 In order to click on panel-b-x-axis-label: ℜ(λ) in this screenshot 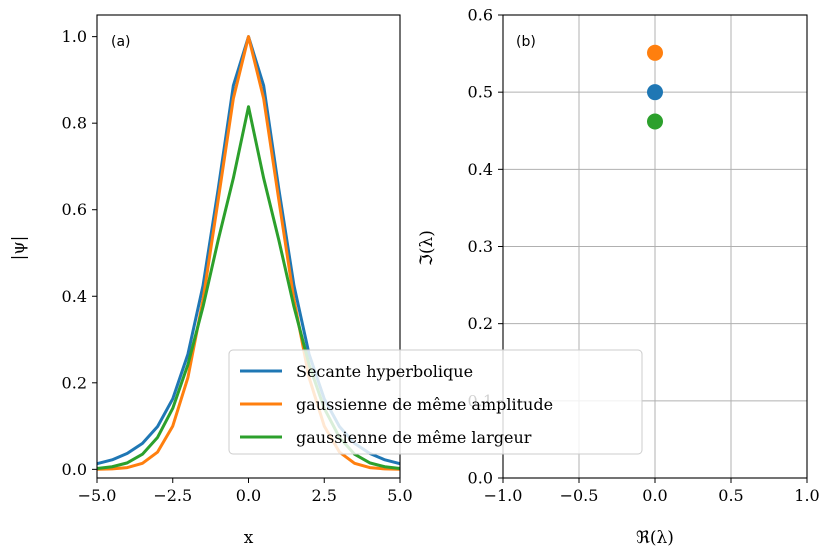, I will do `click(655, 538)`.